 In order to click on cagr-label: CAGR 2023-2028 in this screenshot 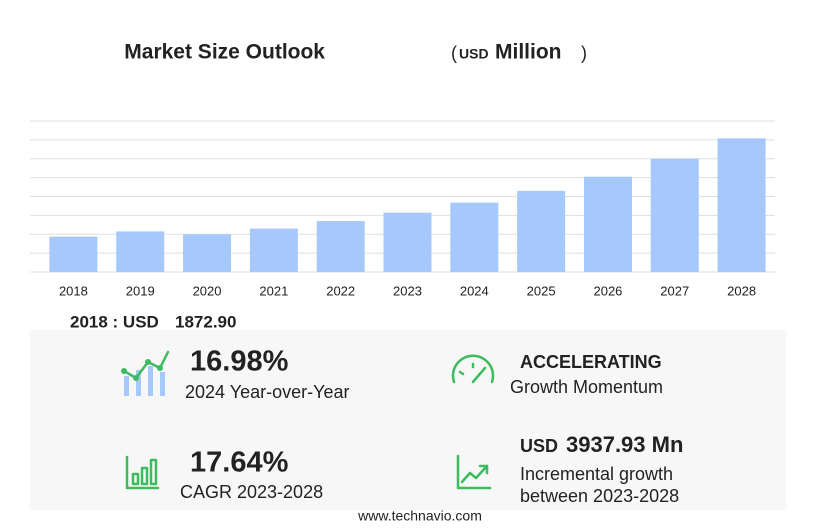, I will do `click(251, 492)`.